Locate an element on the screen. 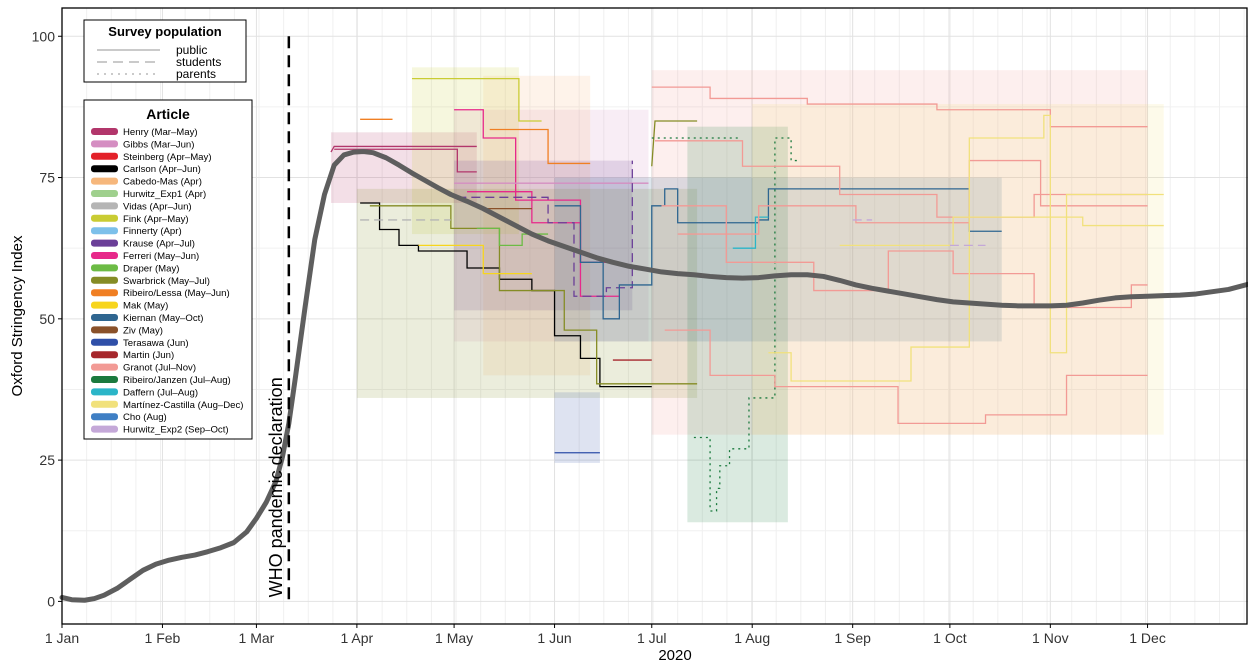 The width and height of the screenshot is (1248, 664). article-legend-label: Draper (May) is located at coordinates (151, 268).